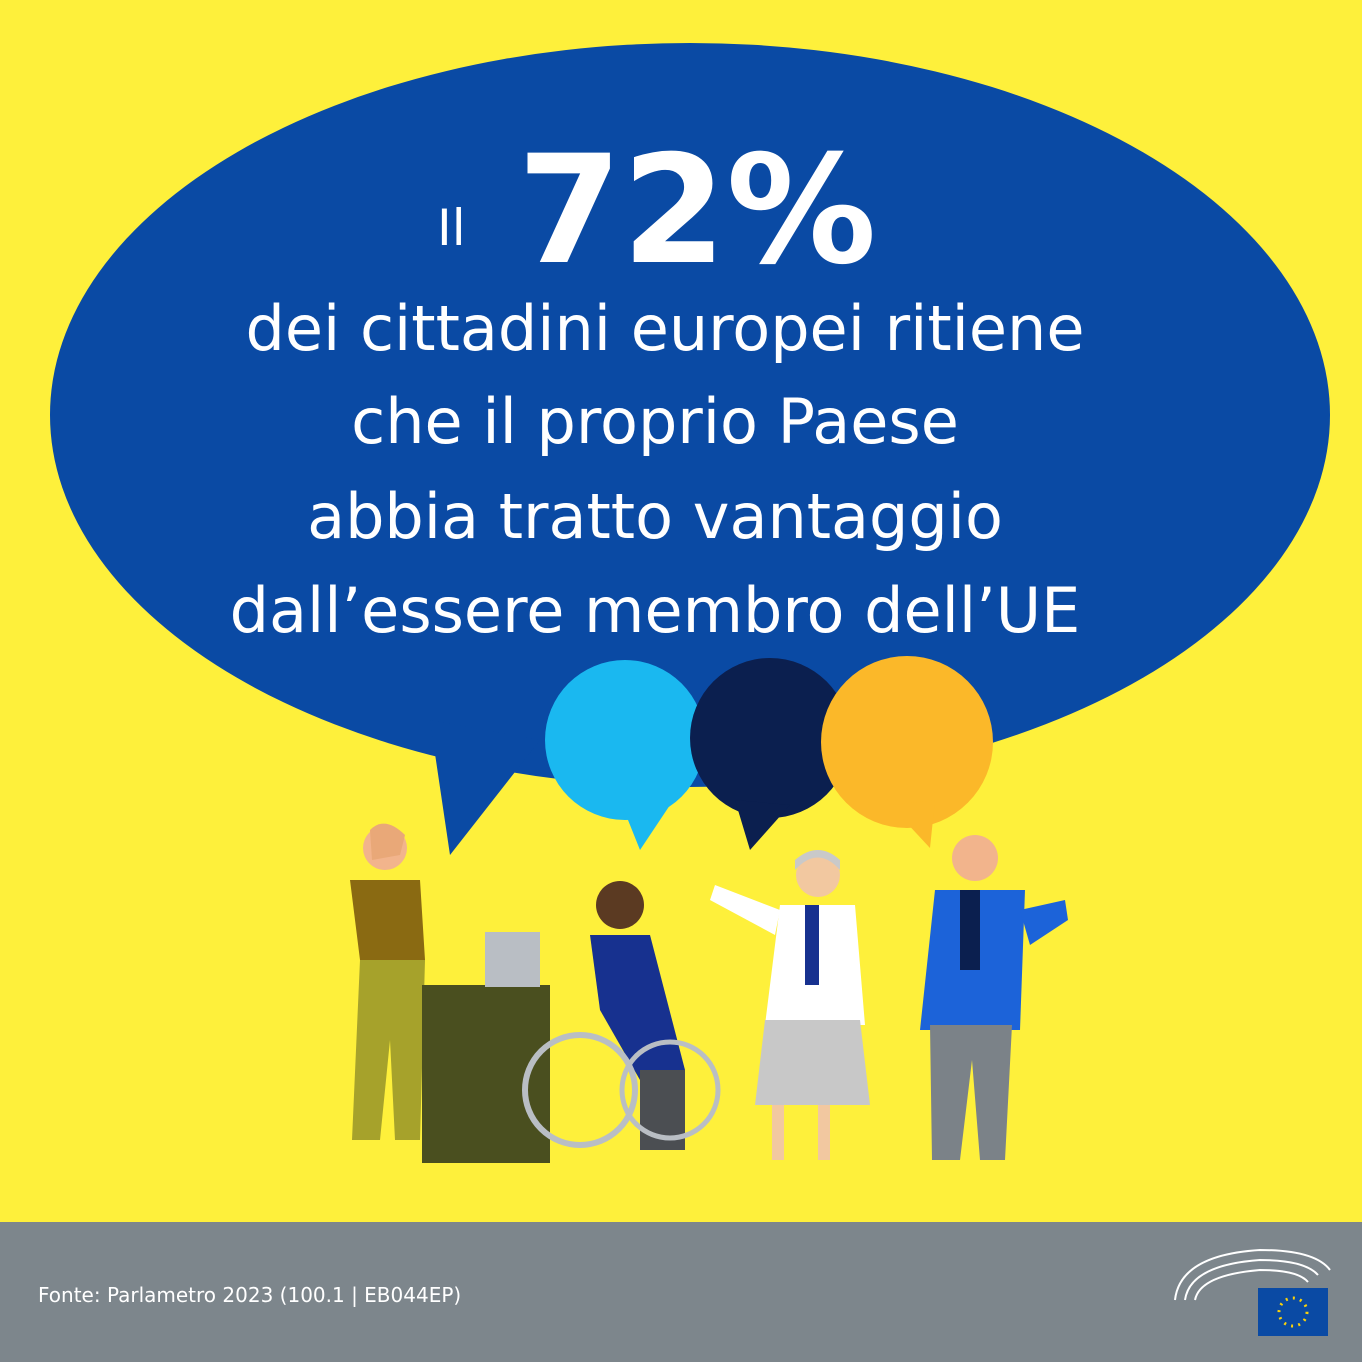 This screenshot has width=1362, height=1362. I want to click on ep-logo, so click(1252, 1292).